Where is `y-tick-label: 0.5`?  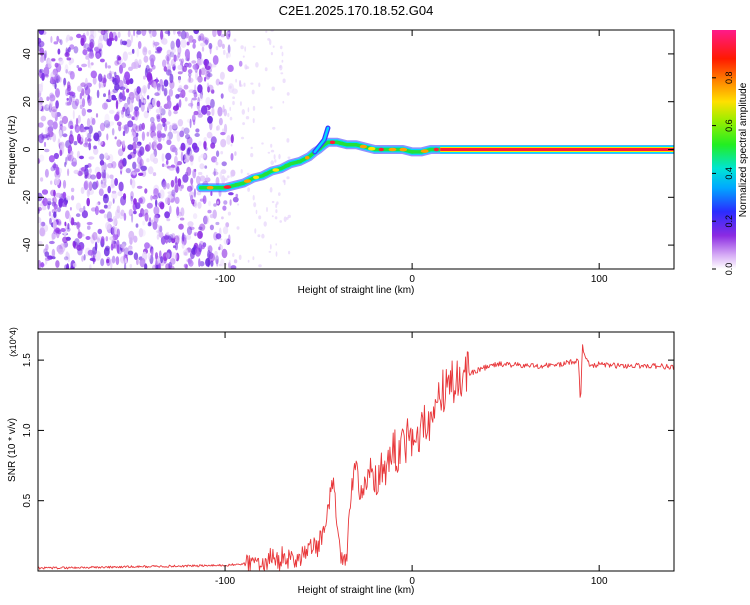
y-tick-label: 0.5 is located at coordinates (27, 500).